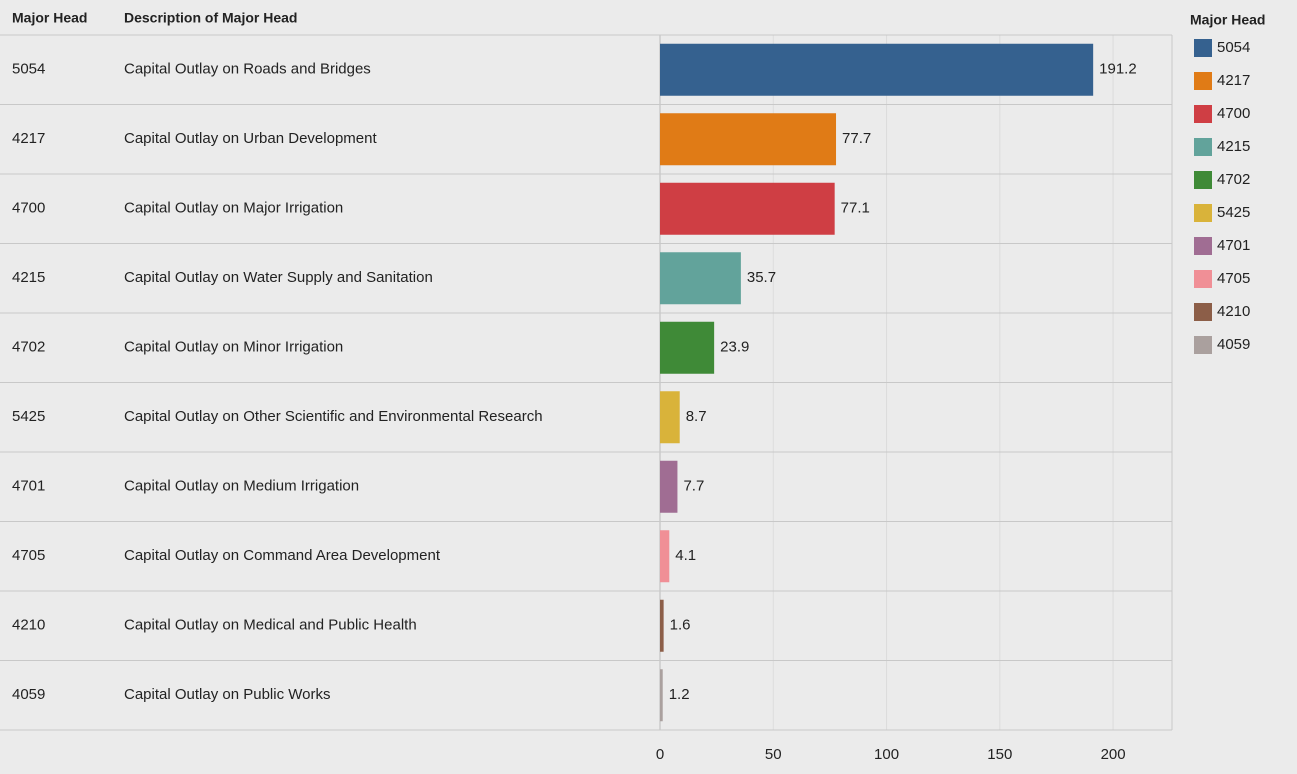  What do you see at coordinates (227, 694) in the screenshot?
I see `row-description: Capital Outlay on Public Works` at bounding box center [227, 694].